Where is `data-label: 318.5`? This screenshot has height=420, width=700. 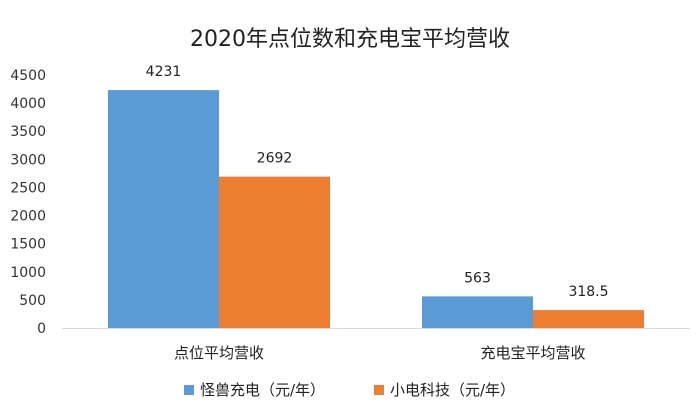 data-label: 318.5 is located at coordinates (588, 292).